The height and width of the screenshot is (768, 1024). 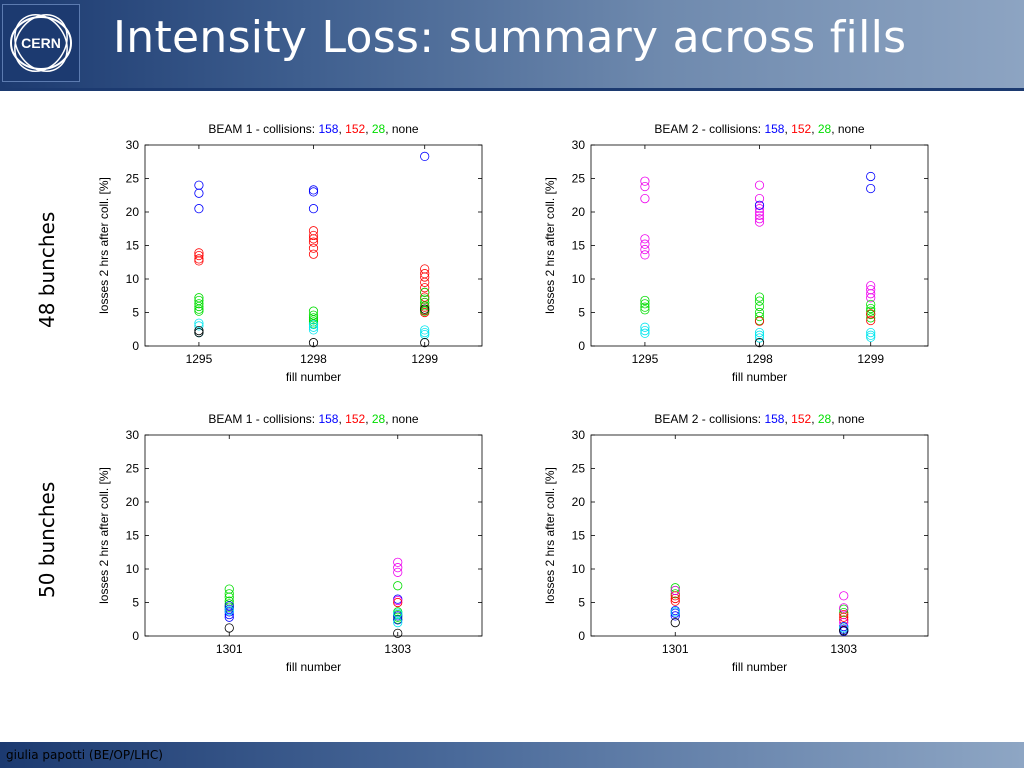 I want to click on footer-author: giulia papotti (BE/OP/LHC), so click(x=84, y=755).